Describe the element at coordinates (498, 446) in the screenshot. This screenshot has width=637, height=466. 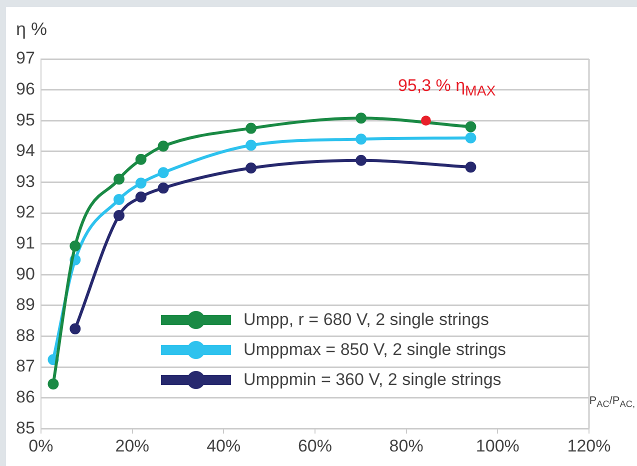
I see `x-tick-label: 100%` at that location.